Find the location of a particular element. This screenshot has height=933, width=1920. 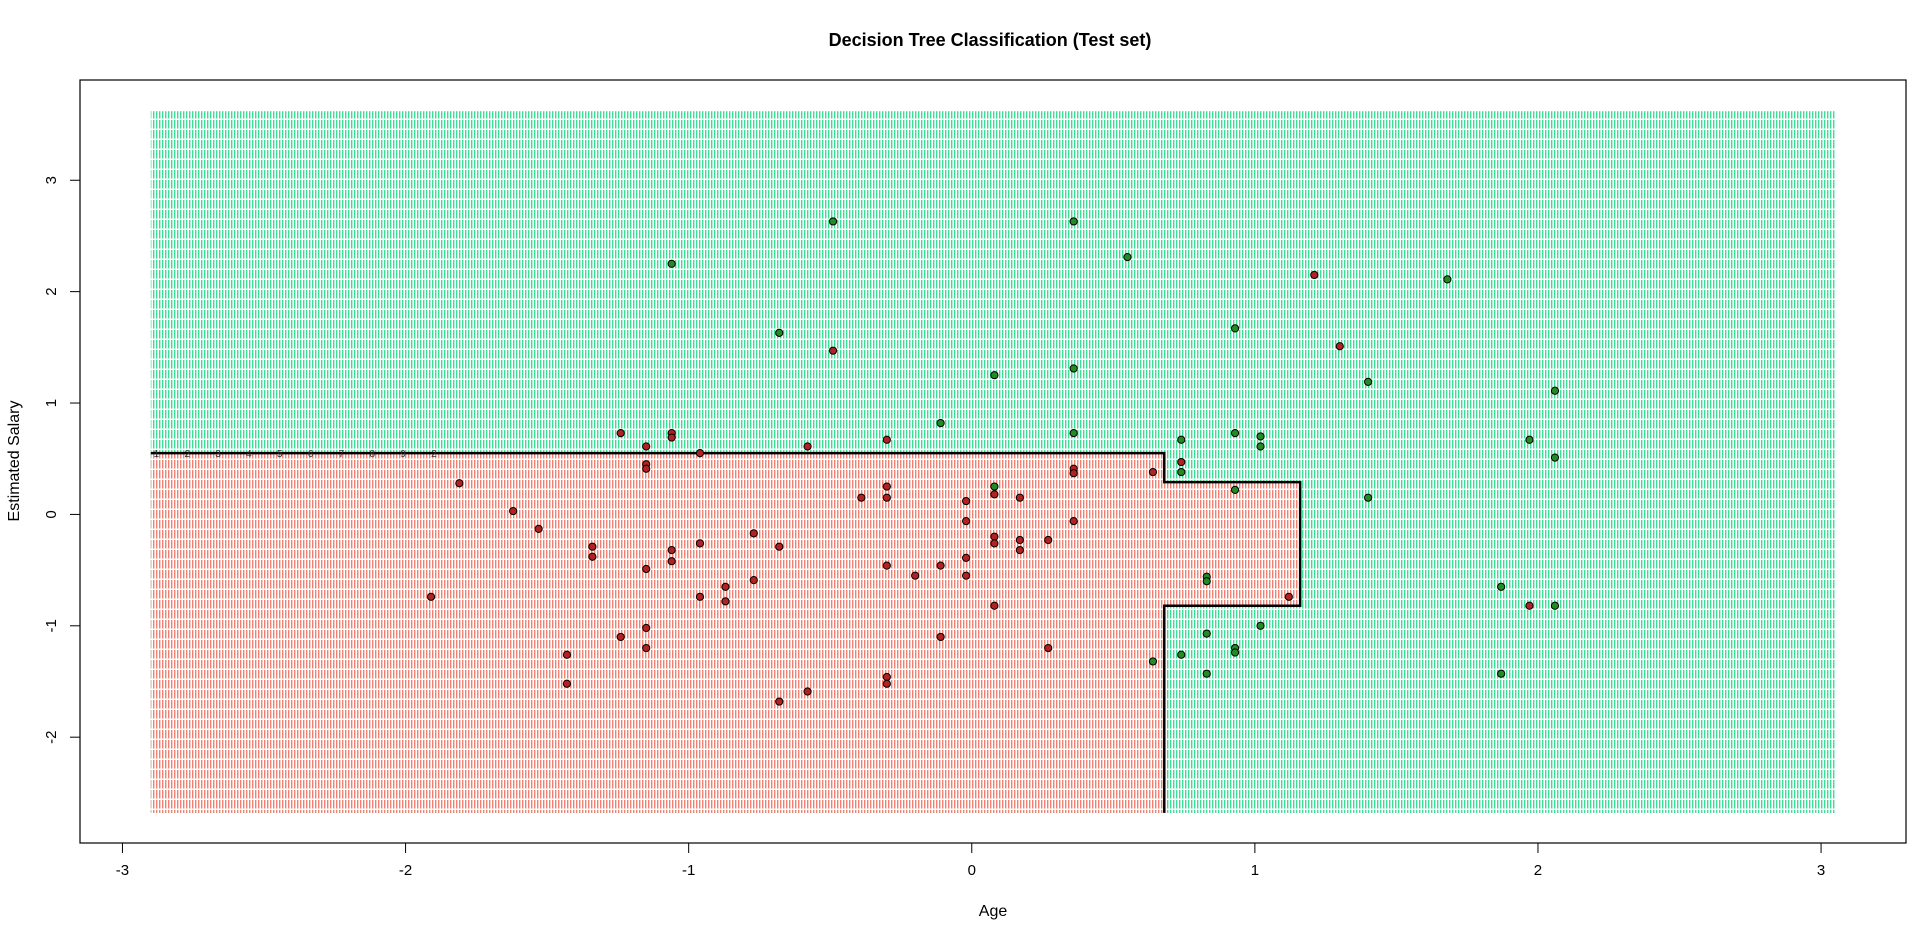

contour-label: 5 is located at coordinates (280, 454).